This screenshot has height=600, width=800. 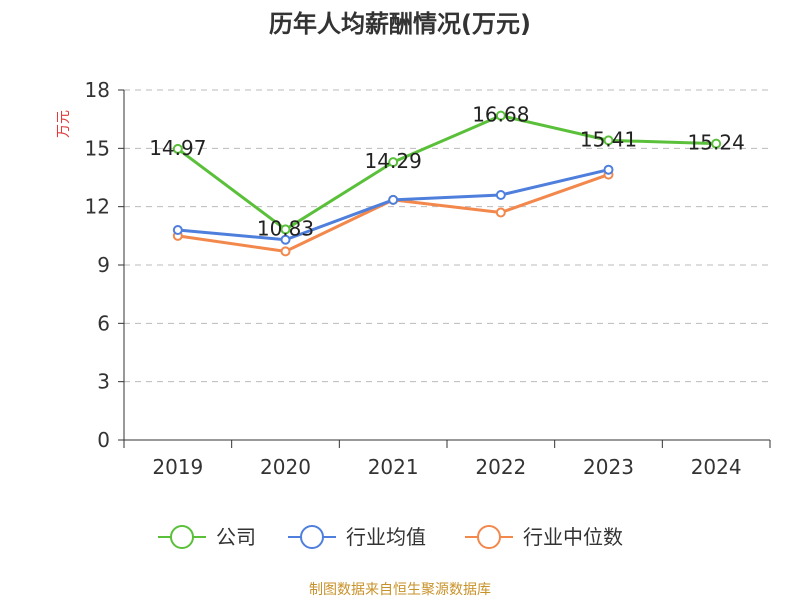 I want to click on y-tick-label: 9, so click(x=103, y=265).